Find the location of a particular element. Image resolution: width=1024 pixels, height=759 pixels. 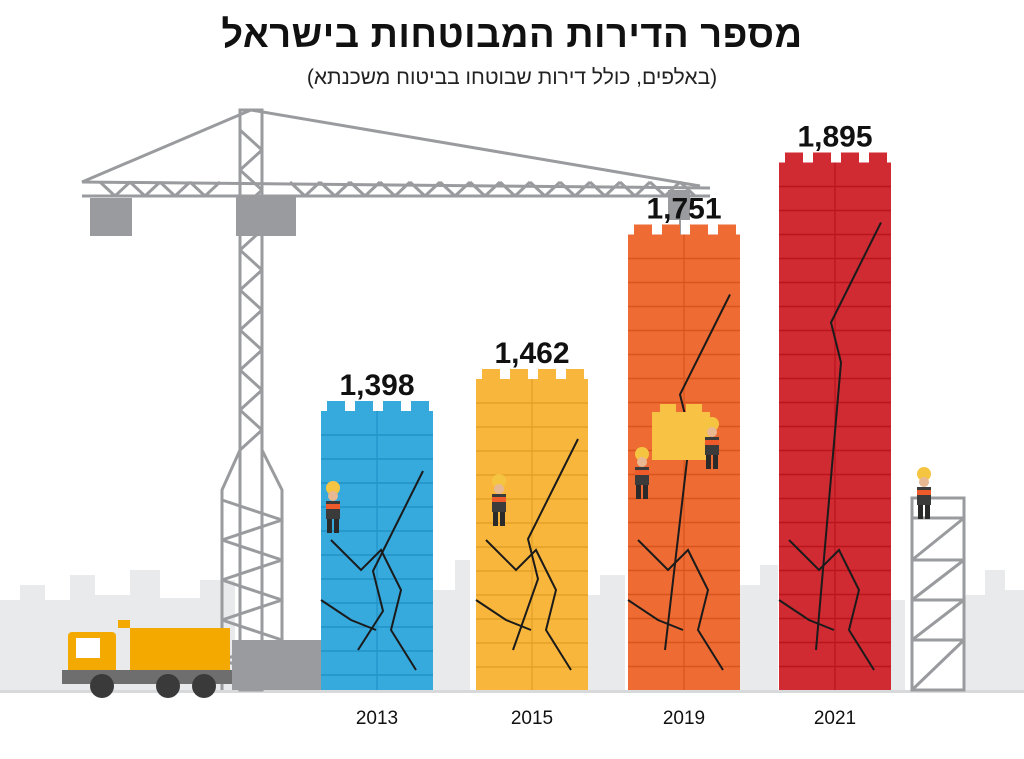

bar-2021 is located at coordinates (834, 421).